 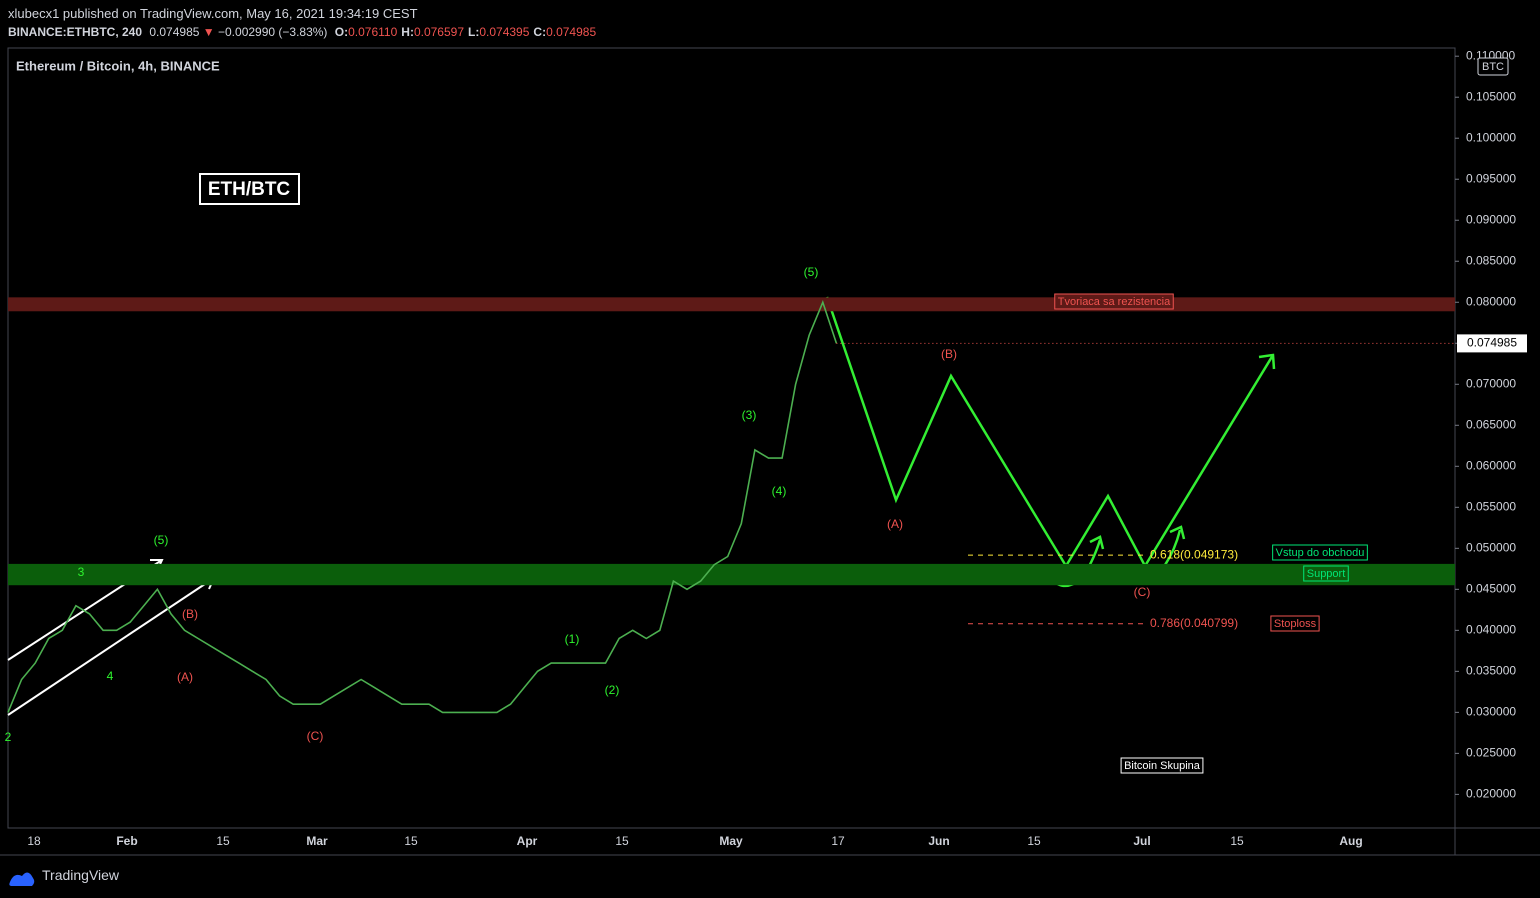 I want to click on wave-label: 2, so click(x=8, y=737).